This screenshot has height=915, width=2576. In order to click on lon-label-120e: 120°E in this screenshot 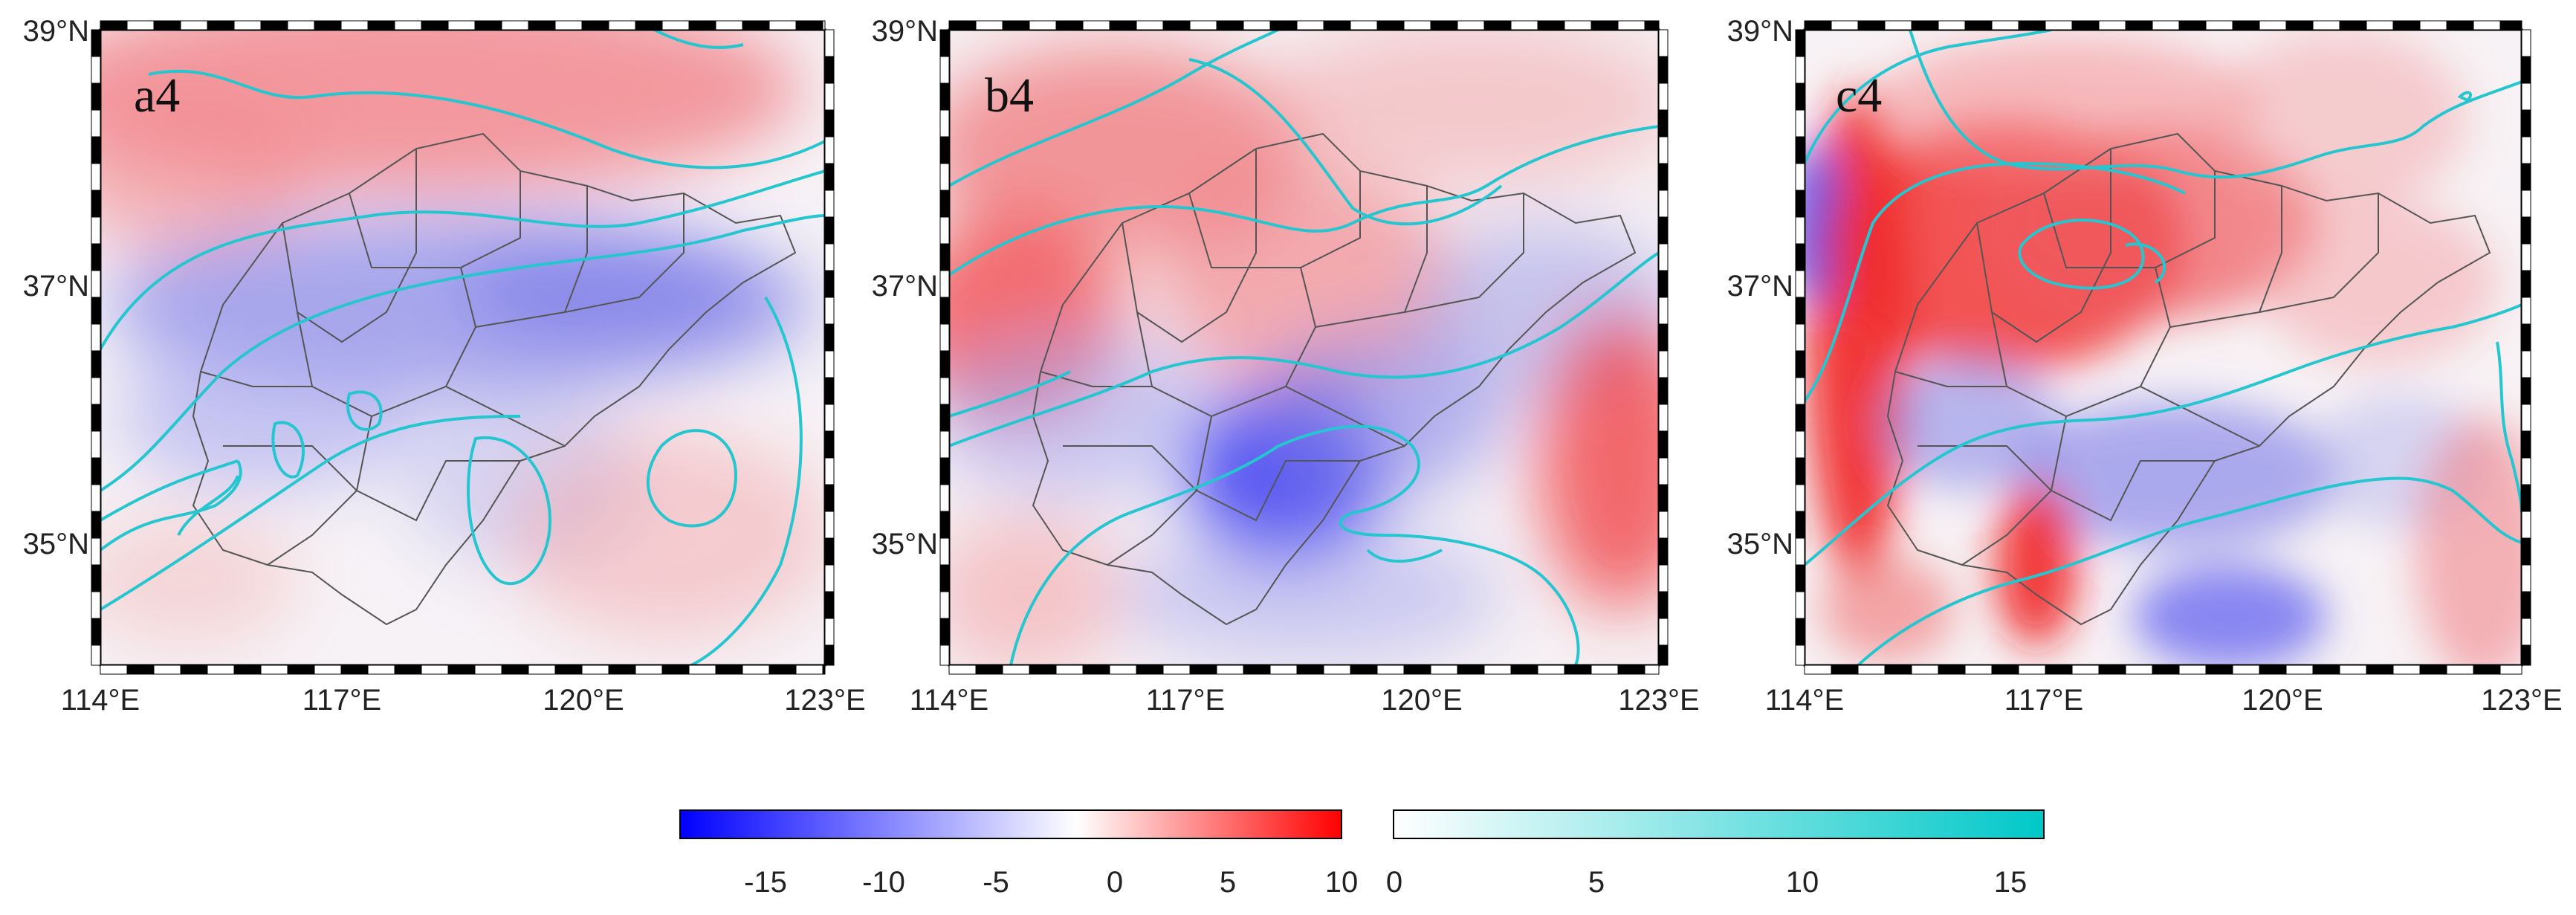, I will do `click(1422, 701)`.